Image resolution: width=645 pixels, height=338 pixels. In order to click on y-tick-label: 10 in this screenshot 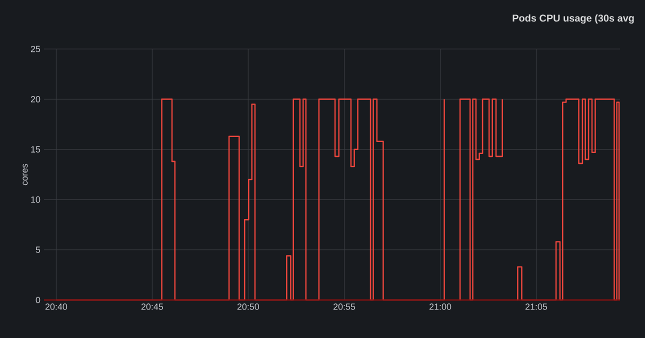, I will do `click(35, 199)`.